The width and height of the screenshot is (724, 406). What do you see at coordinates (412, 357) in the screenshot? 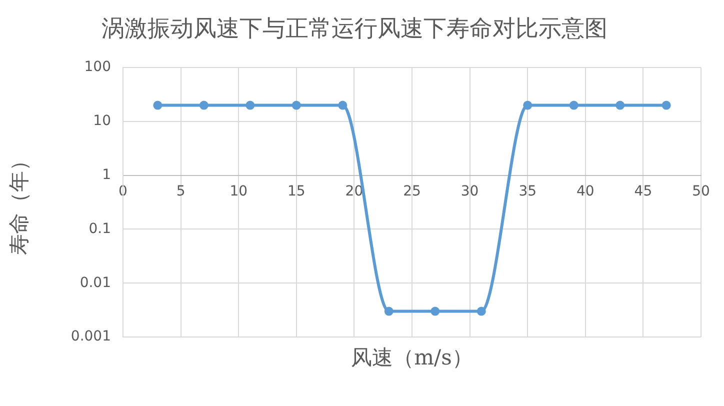
I see `x-axis-title: 风速（m/s）` at bounding box center [412, 357].